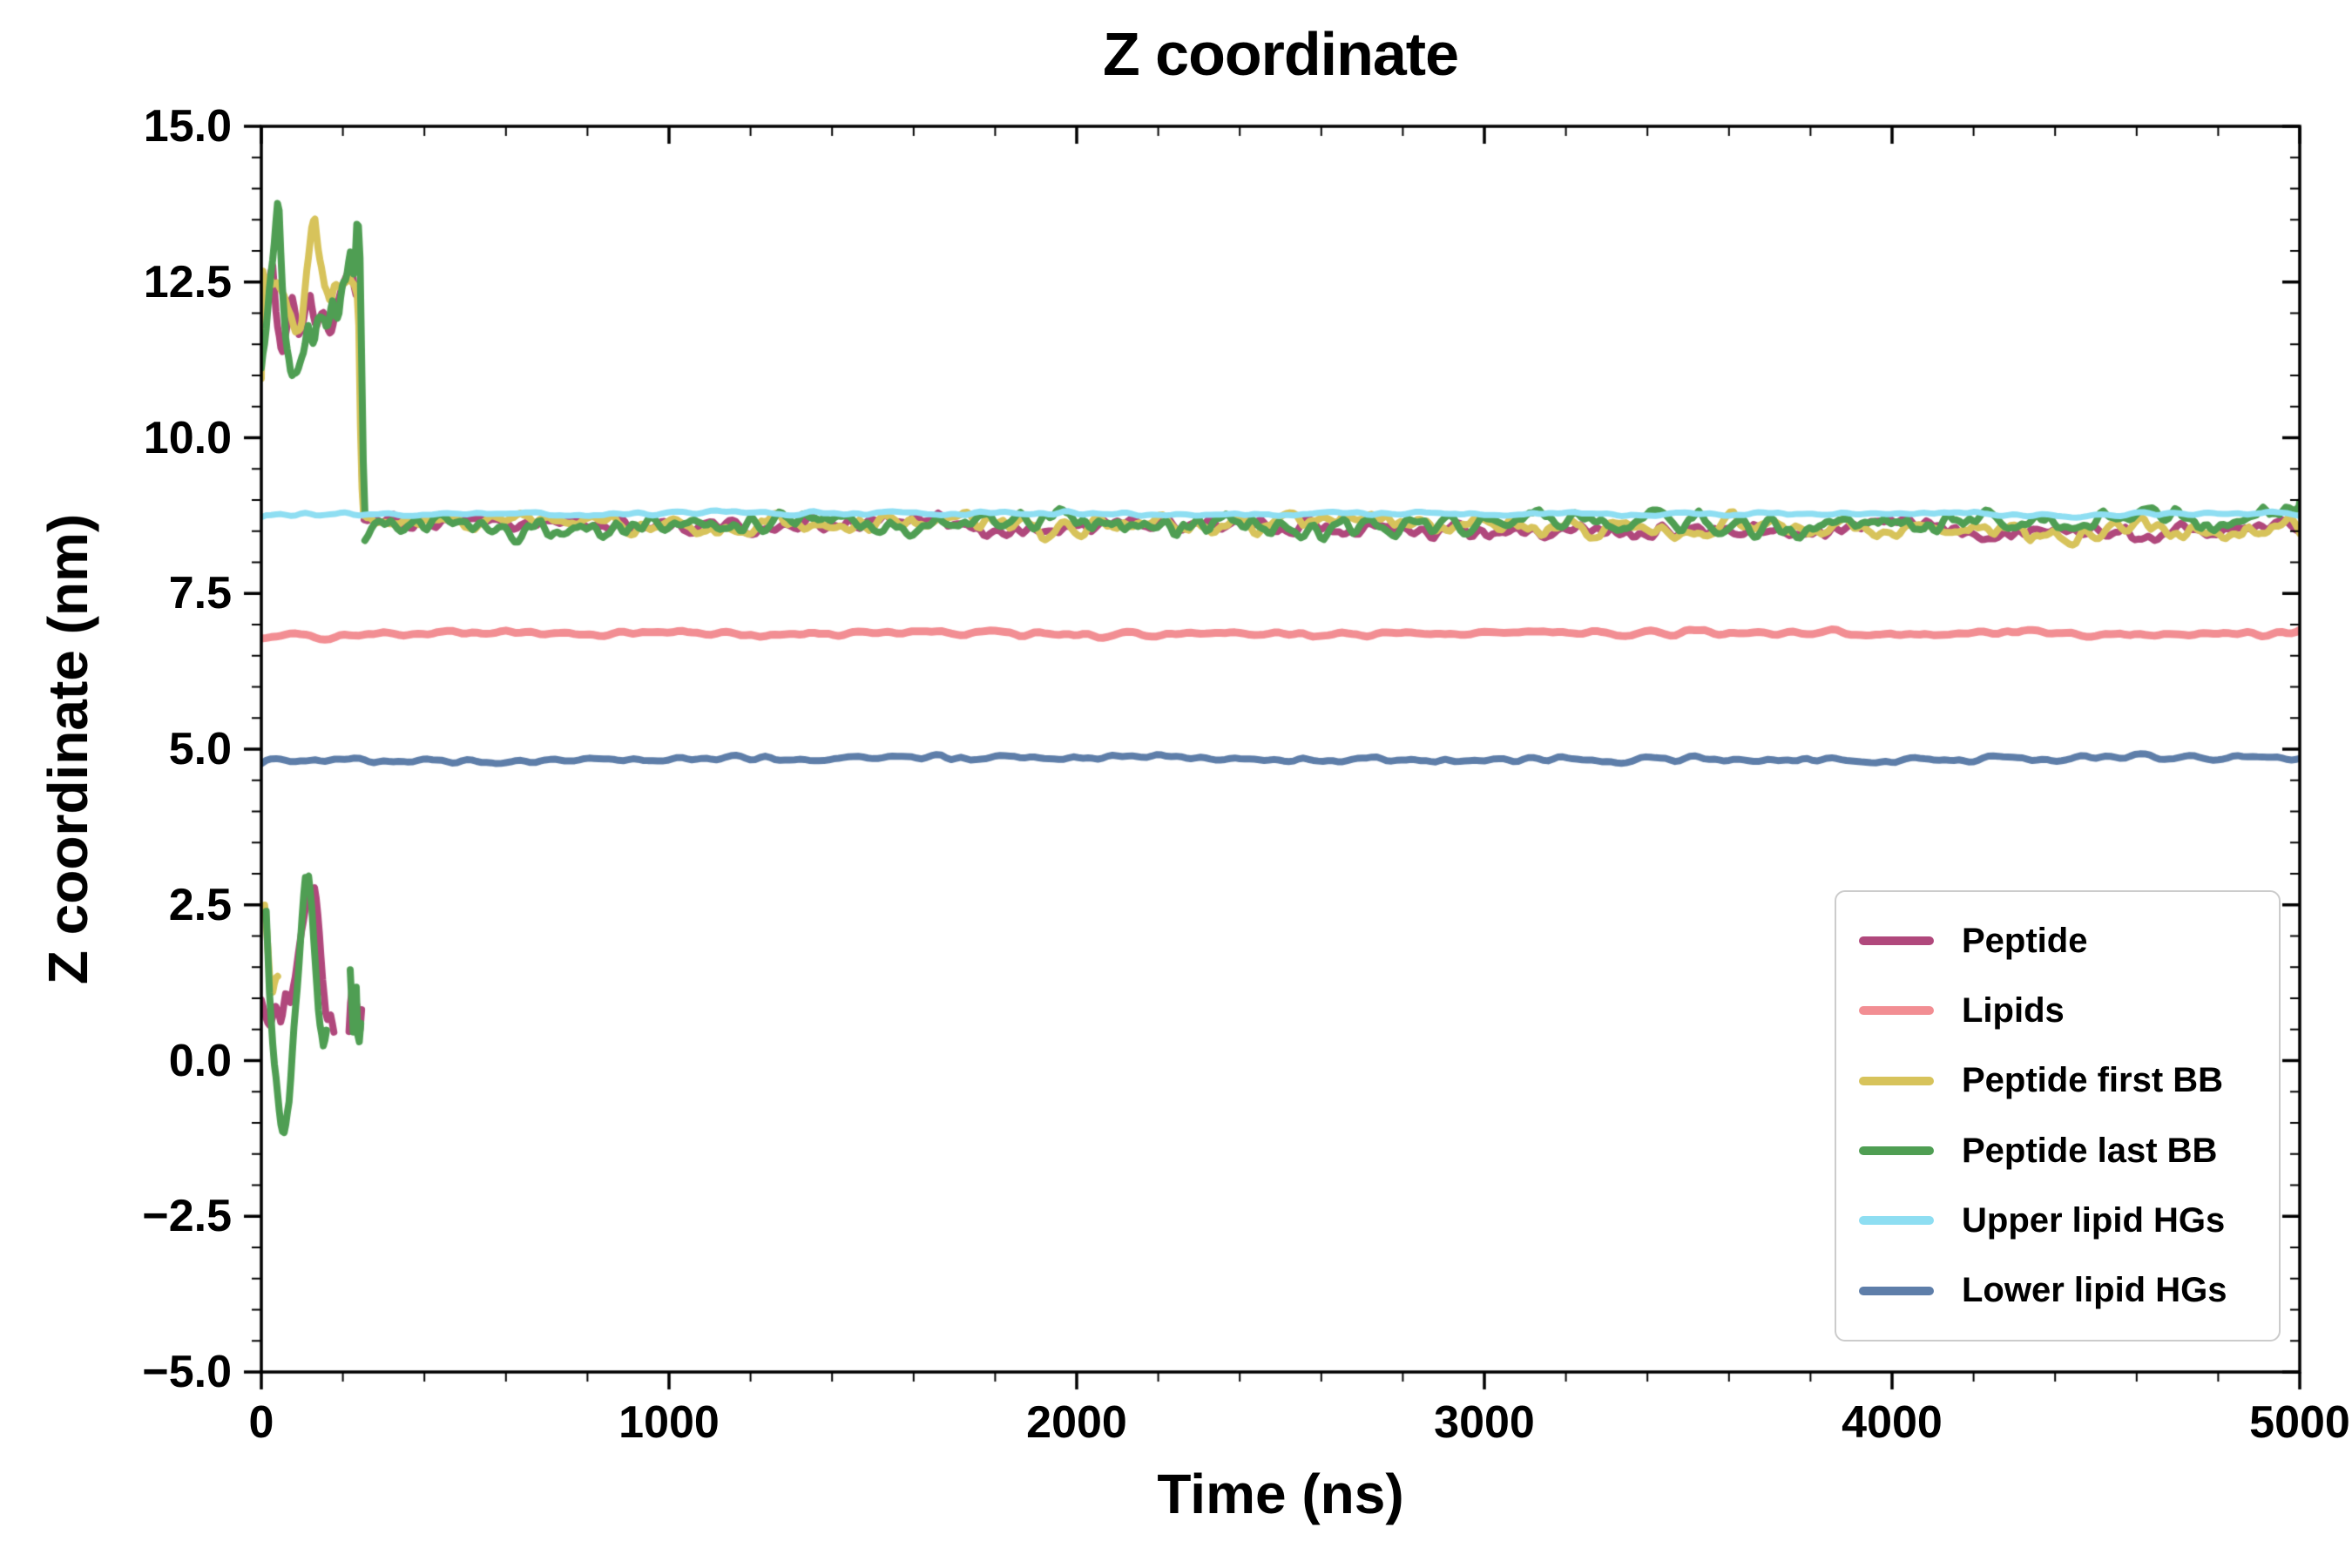 Image resolution: width=2352 pixels, height=1568 pixels. I want to click on chart-title: Z coordinate, so click(1280, 54).